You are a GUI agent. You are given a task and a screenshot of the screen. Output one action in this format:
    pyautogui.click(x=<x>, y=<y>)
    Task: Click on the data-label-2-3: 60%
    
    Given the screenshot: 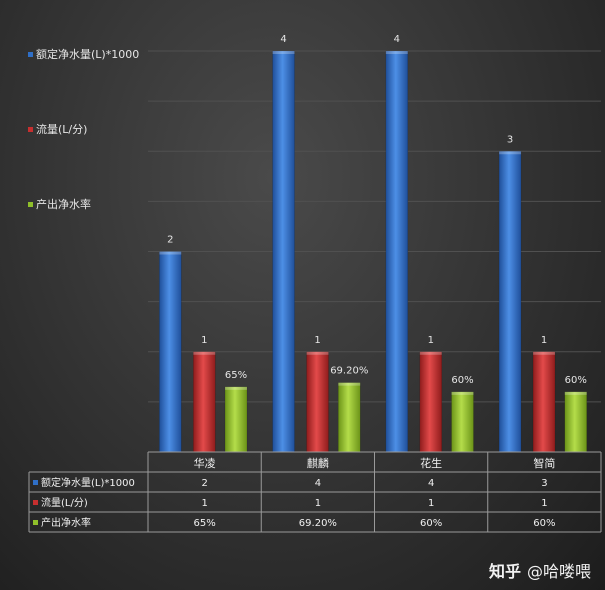 What is the action you would take?
    pyautogui.click(x=576, y=380)
    